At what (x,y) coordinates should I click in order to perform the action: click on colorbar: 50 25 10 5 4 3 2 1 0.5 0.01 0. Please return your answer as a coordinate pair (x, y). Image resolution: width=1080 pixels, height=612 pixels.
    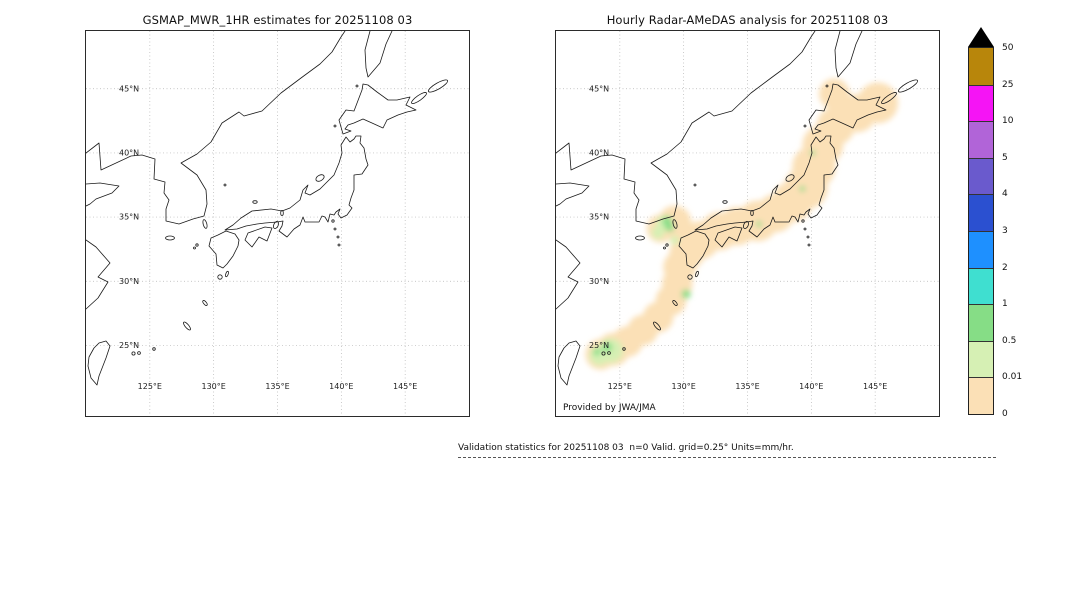
    Looking at the image, I should click on (1004, 229).